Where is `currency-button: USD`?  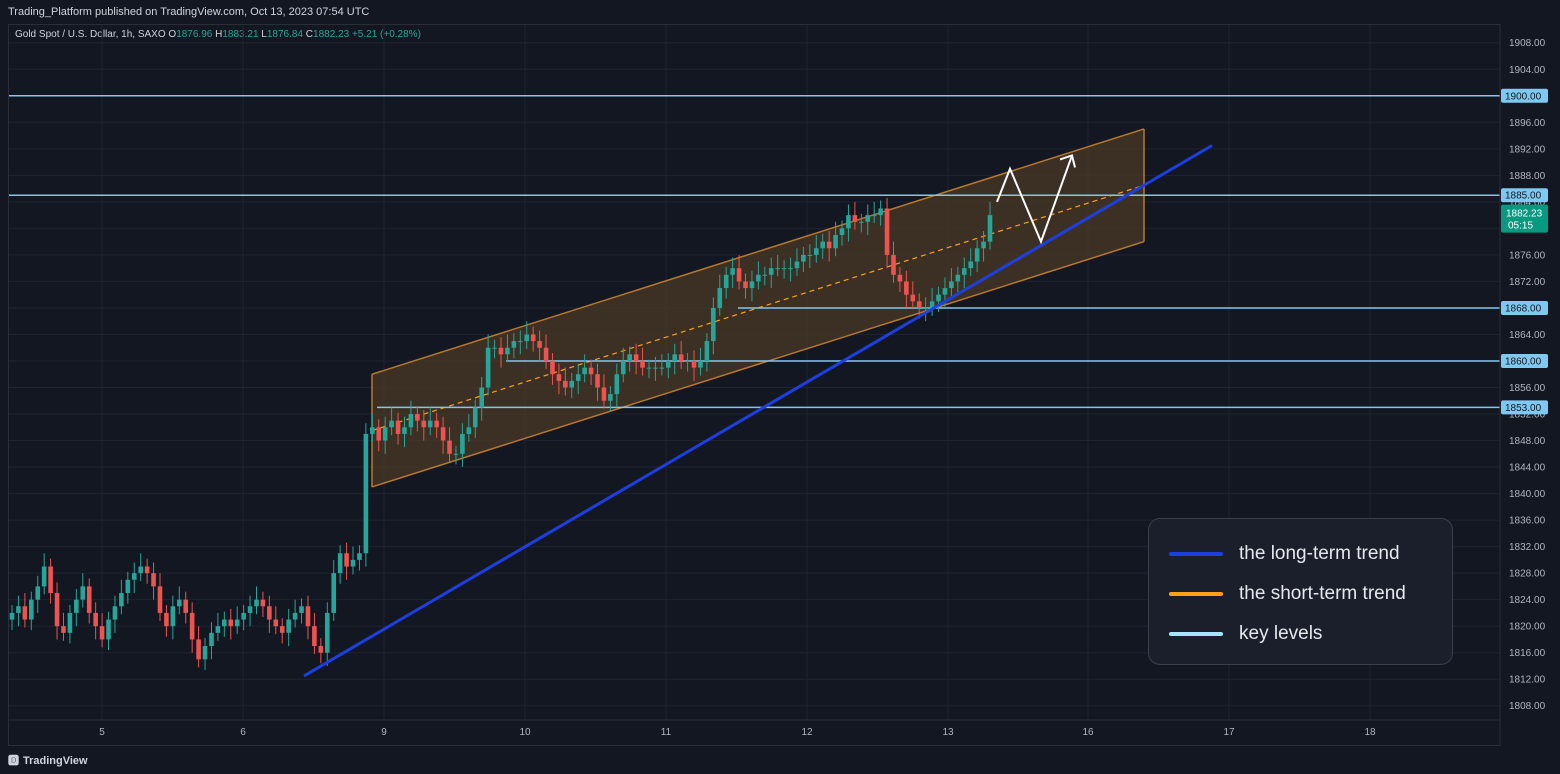
currency-button: USD is located at coordinates (1525, 38).